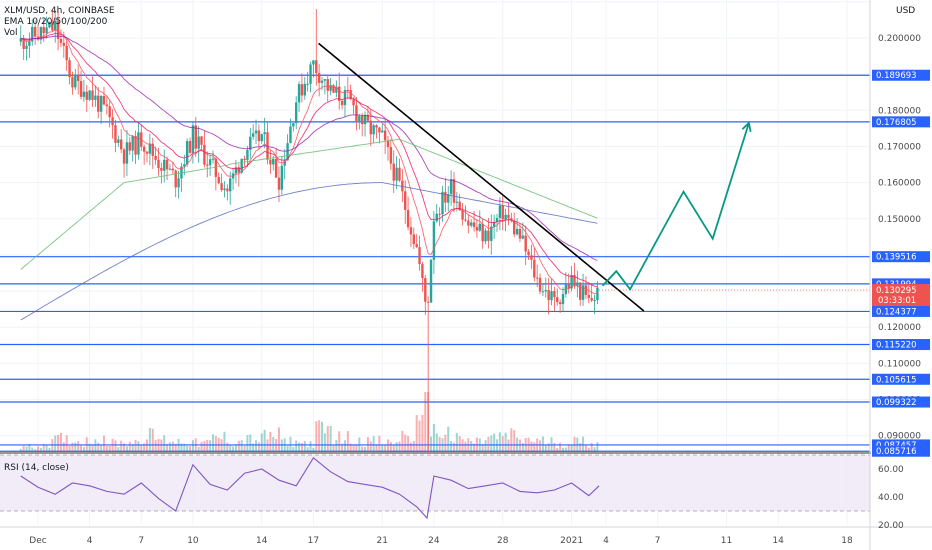 Image resolution: width=932 pixels, height=550 pixels. What do you see at coordinates (891, 470) in the screenshot?
I see `rsi-tick-label: 60.00` at bounding box center [891, 470].